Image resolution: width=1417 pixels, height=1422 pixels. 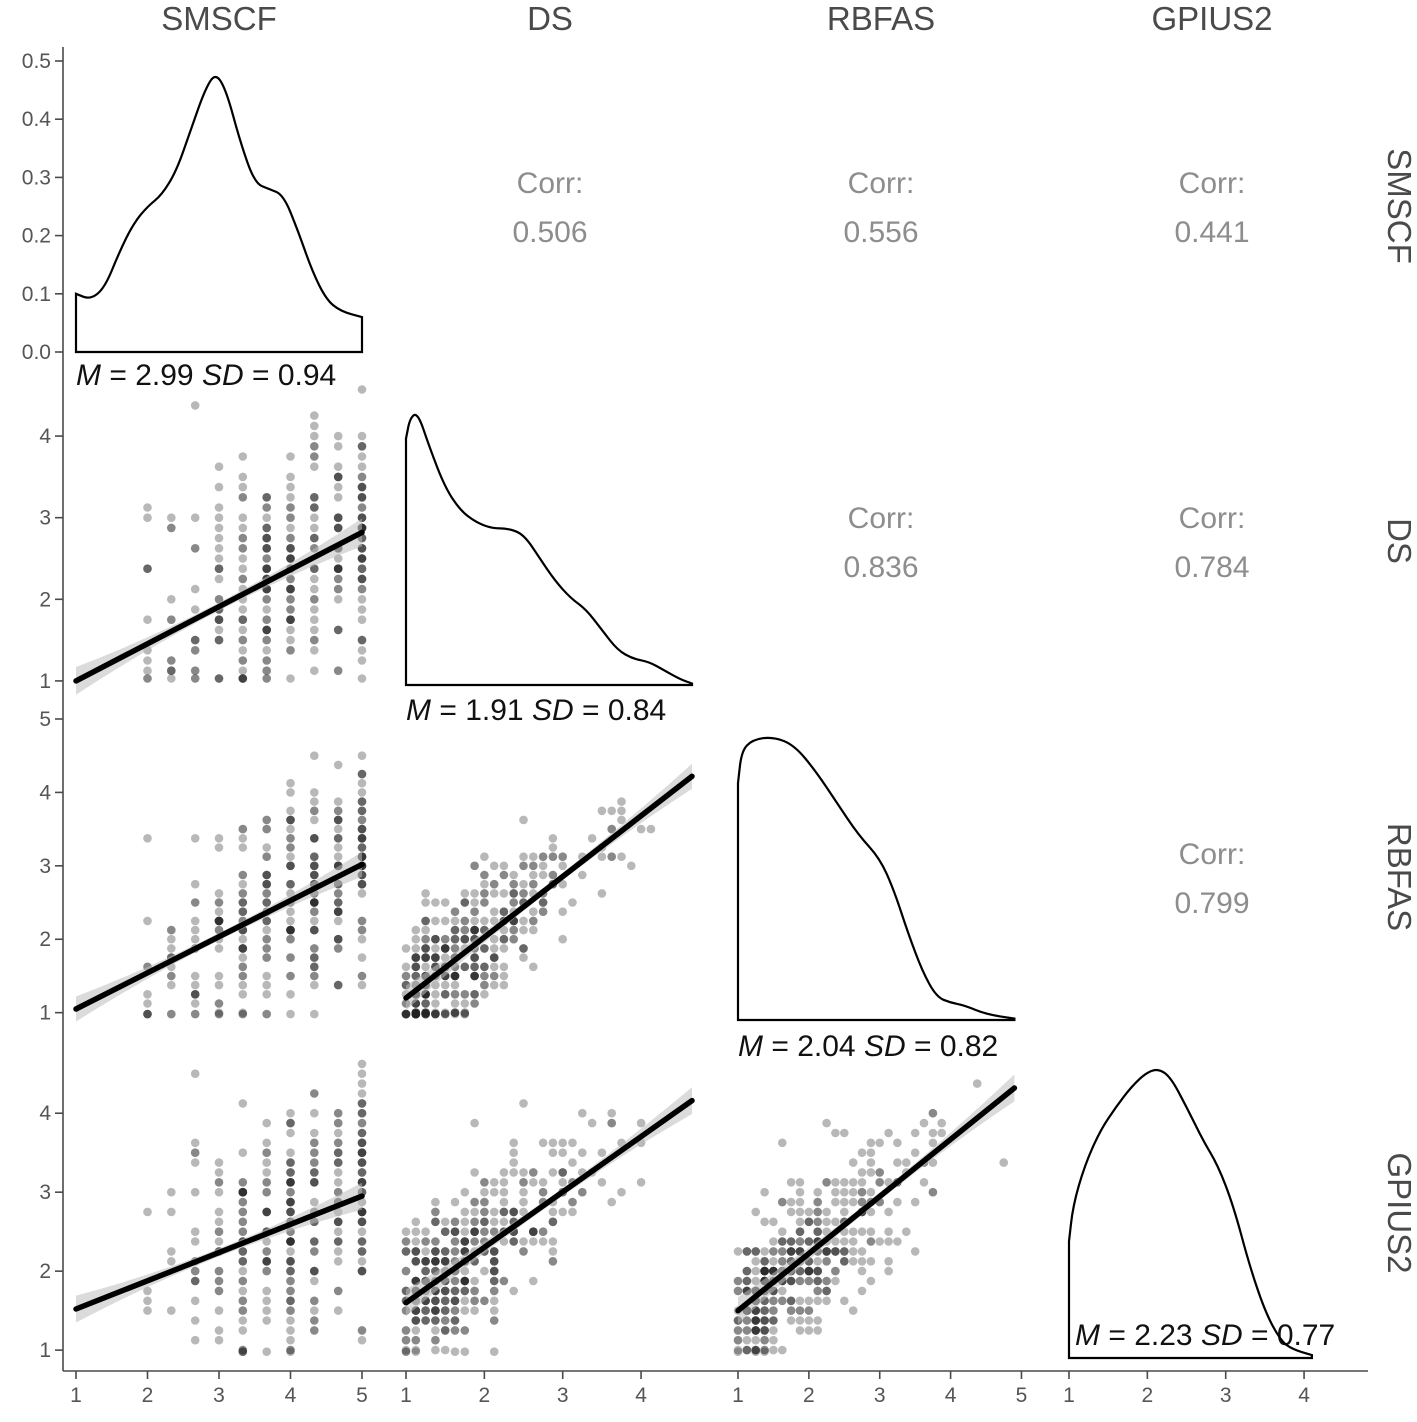 I want to click on density-curve-smscf, so click(x=219, y=214).